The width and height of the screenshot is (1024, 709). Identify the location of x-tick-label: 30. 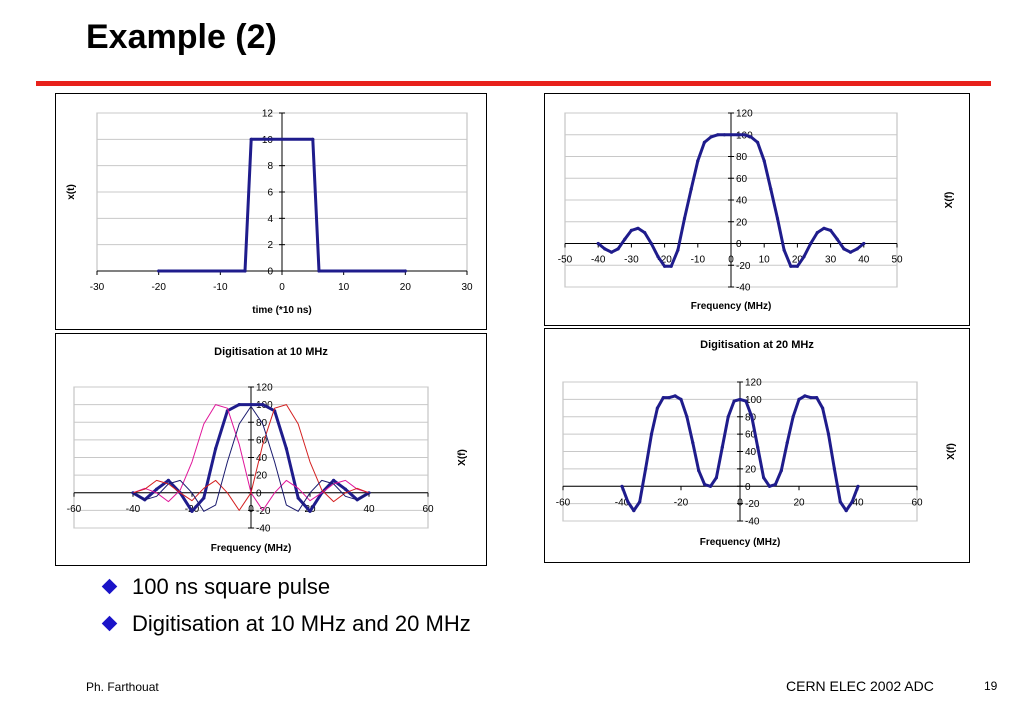
(831, 260).